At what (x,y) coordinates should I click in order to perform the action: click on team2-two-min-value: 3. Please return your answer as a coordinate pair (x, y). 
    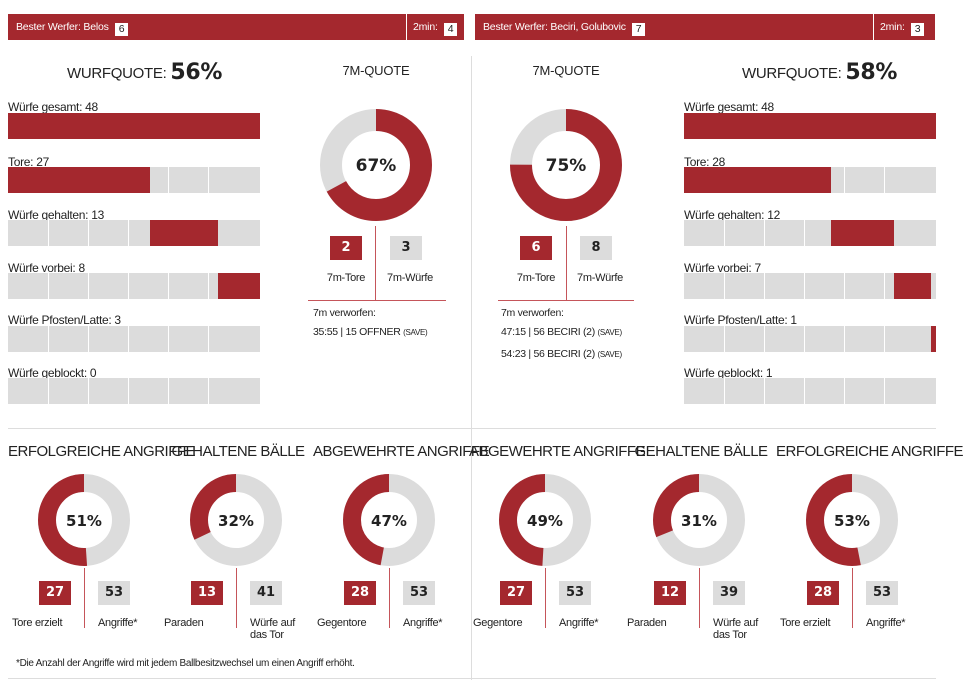
    Looking at the image, I should click on (917, 29).